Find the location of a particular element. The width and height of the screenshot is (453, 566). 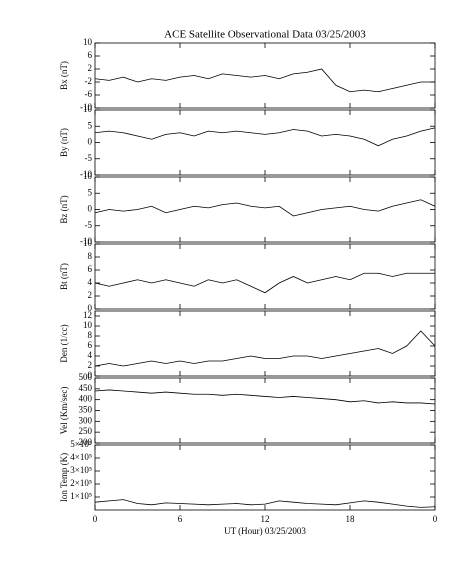

y-tick-label: 250 is located at coordinates (86, 431).